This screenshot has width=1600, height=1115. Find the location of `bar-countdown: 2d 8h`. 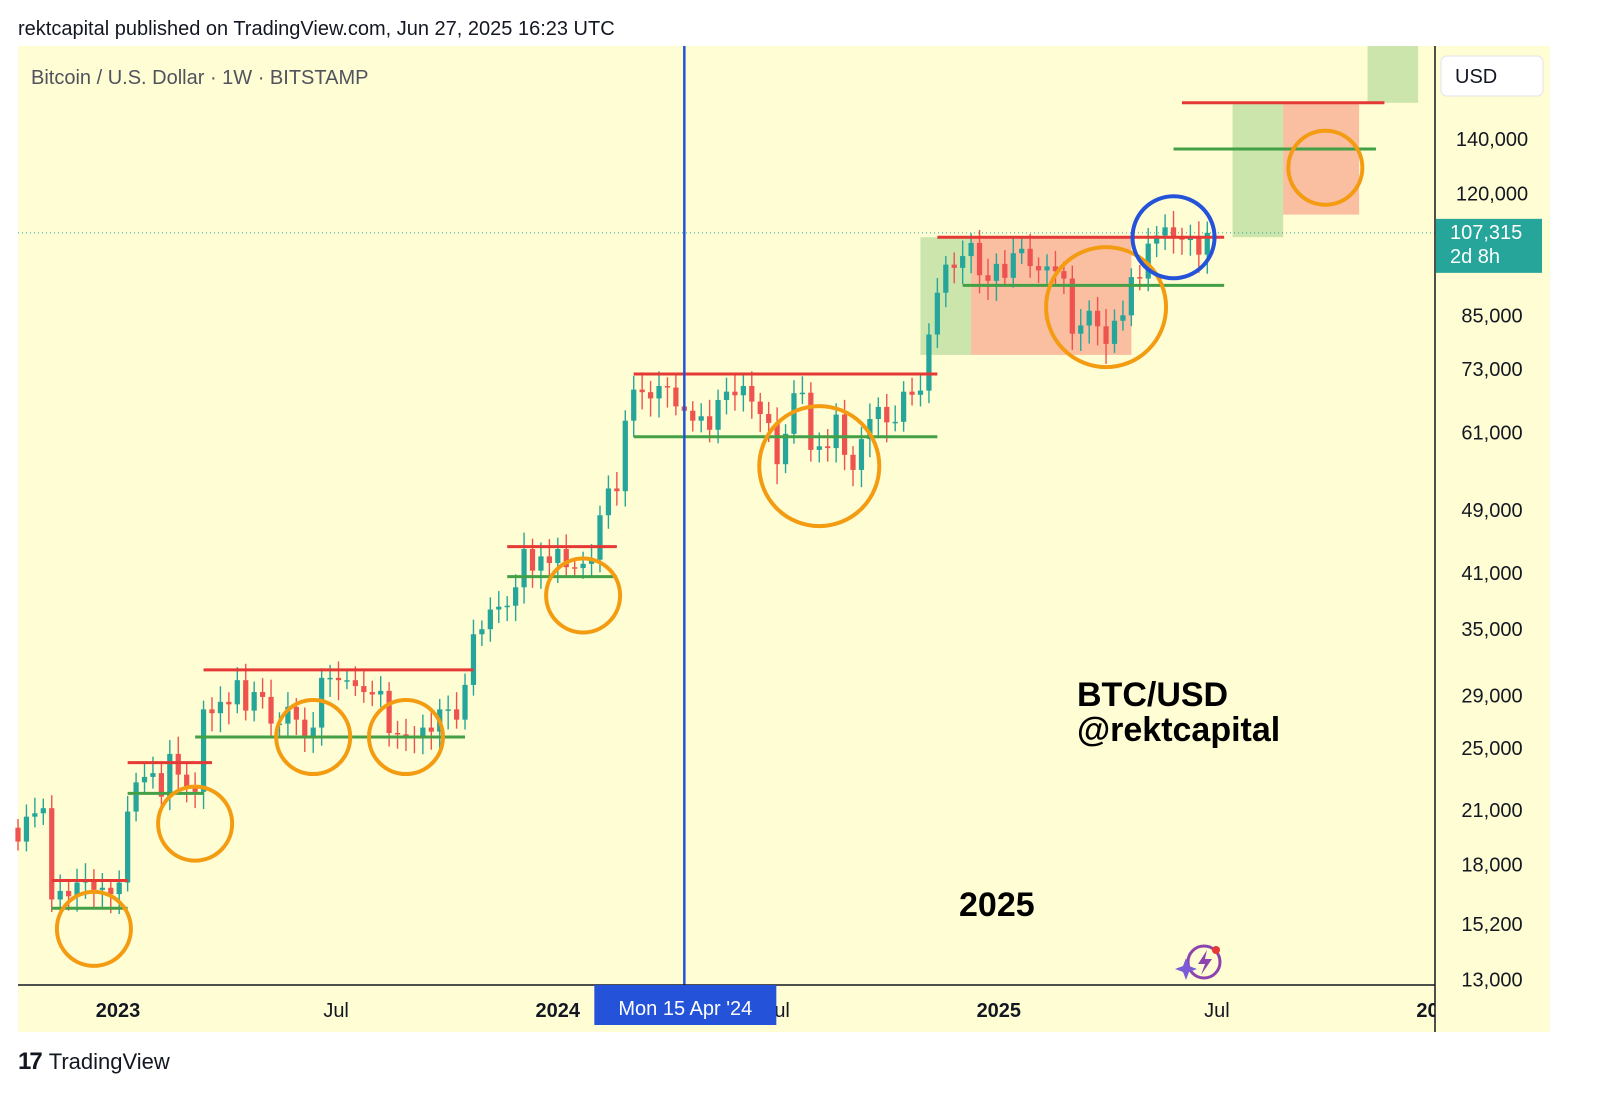

bar-countdown: 2d 8h is located at coordinates (1475, 257).